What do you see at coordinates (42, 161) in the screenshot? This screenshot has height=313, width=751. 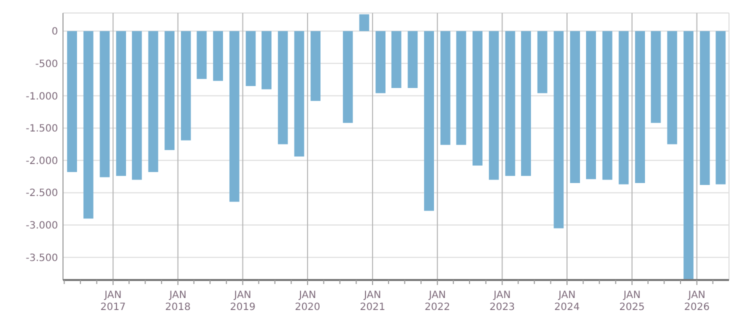 I see `y-tick-label: -2.000` at bounding box center [42, 161].